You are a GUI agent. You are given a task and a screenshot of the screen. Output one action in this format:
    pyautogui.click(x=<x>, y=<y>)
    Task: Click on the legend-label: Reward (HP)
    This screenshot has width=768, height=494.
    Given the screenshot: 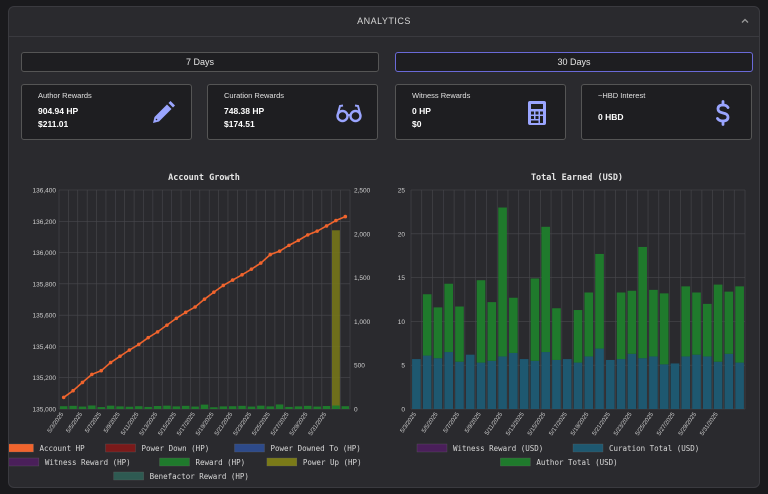 What is the action you would take?
    pyautogui.click(x=221, y=462)
    